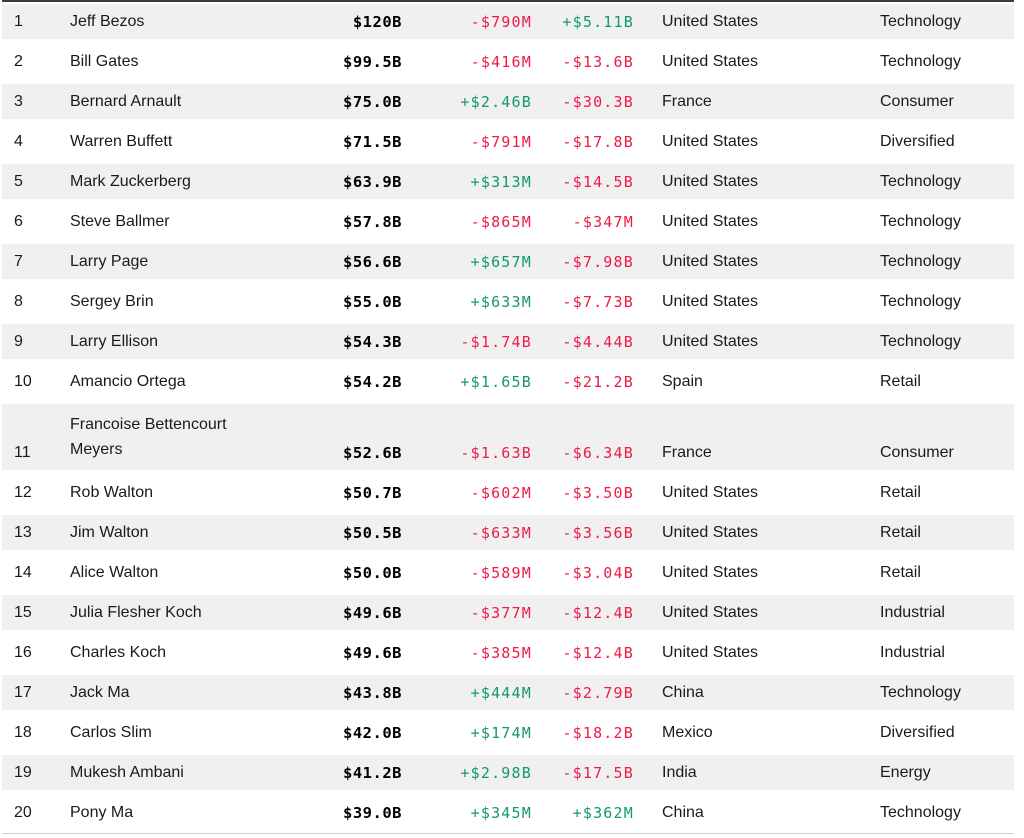  Describe the element at coordinates (121, 141) in the screenshot. I see `name-cell: Warren Buffett` at that location.